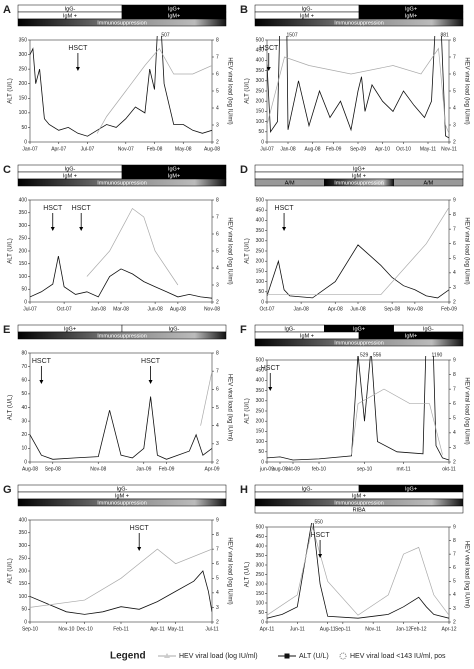  Describe the element at coordinates (419, 629) in the screenshot. I see `x-tick-label: Feb-12` at that location.